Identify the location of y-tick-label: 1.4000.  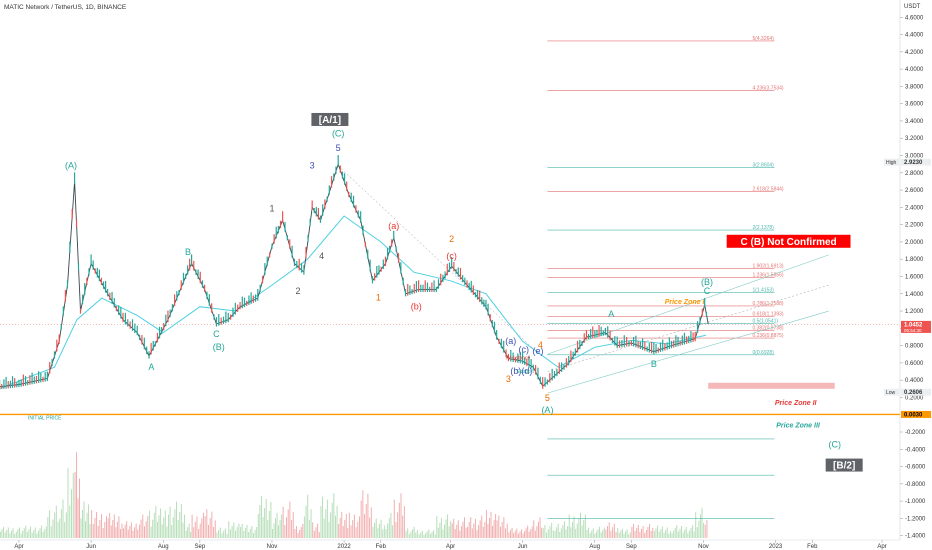
(914, 295).